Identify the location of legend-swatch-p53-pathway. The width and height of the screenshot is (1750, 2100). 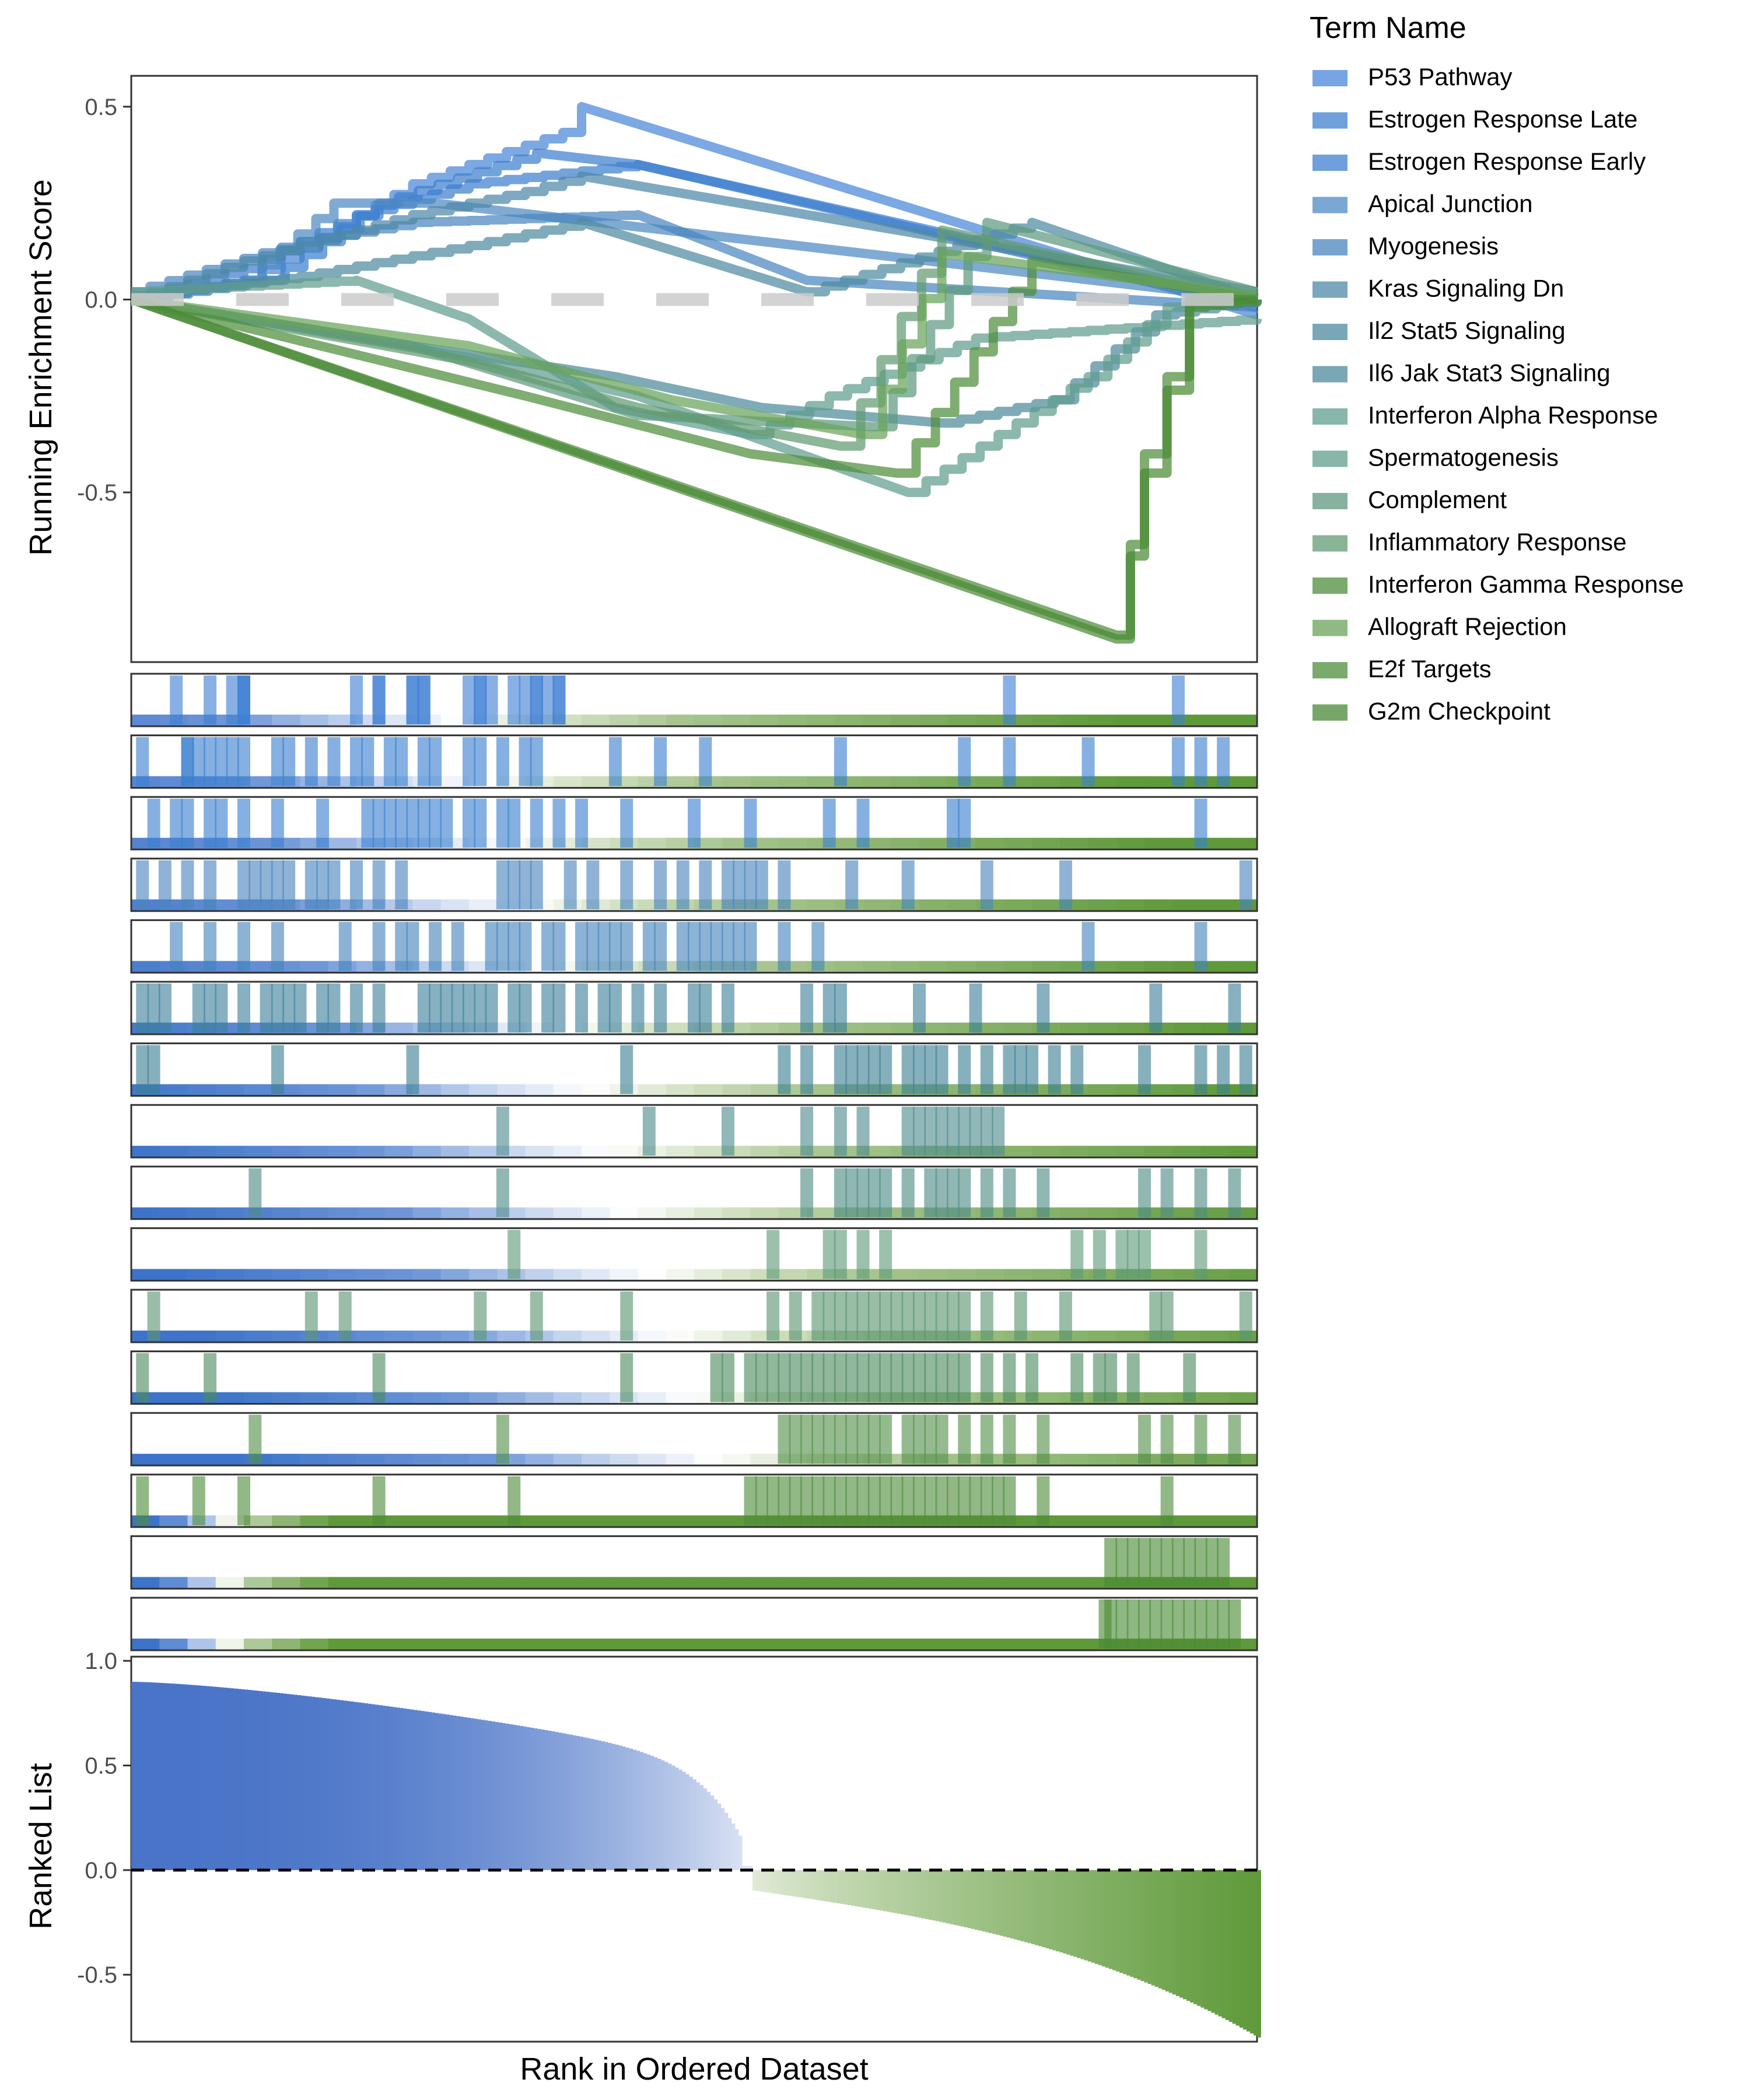
(1330, 78).